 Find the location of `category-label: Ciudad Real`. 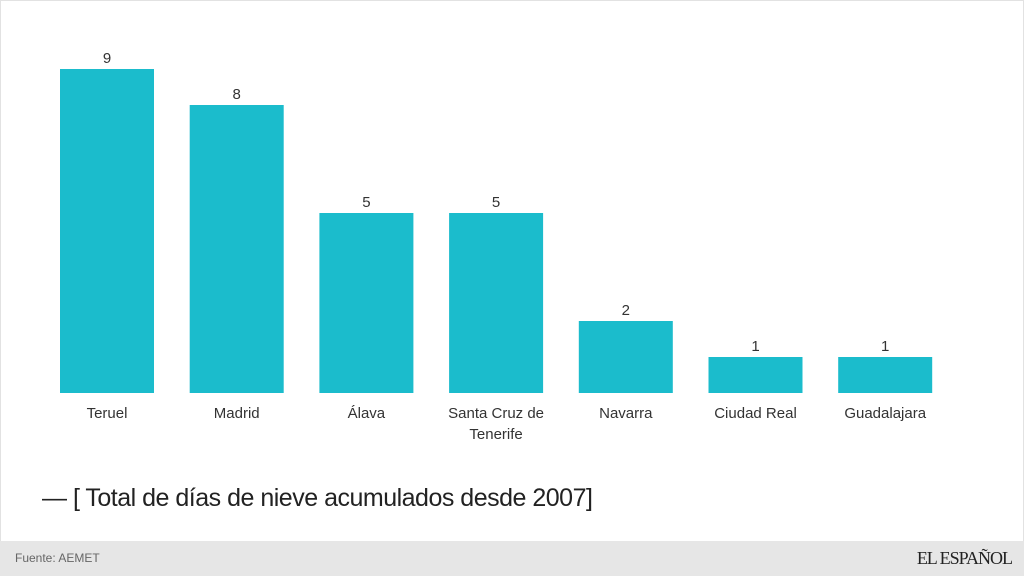

category-label: Ciudad Real is located at coordinates (755, 413).